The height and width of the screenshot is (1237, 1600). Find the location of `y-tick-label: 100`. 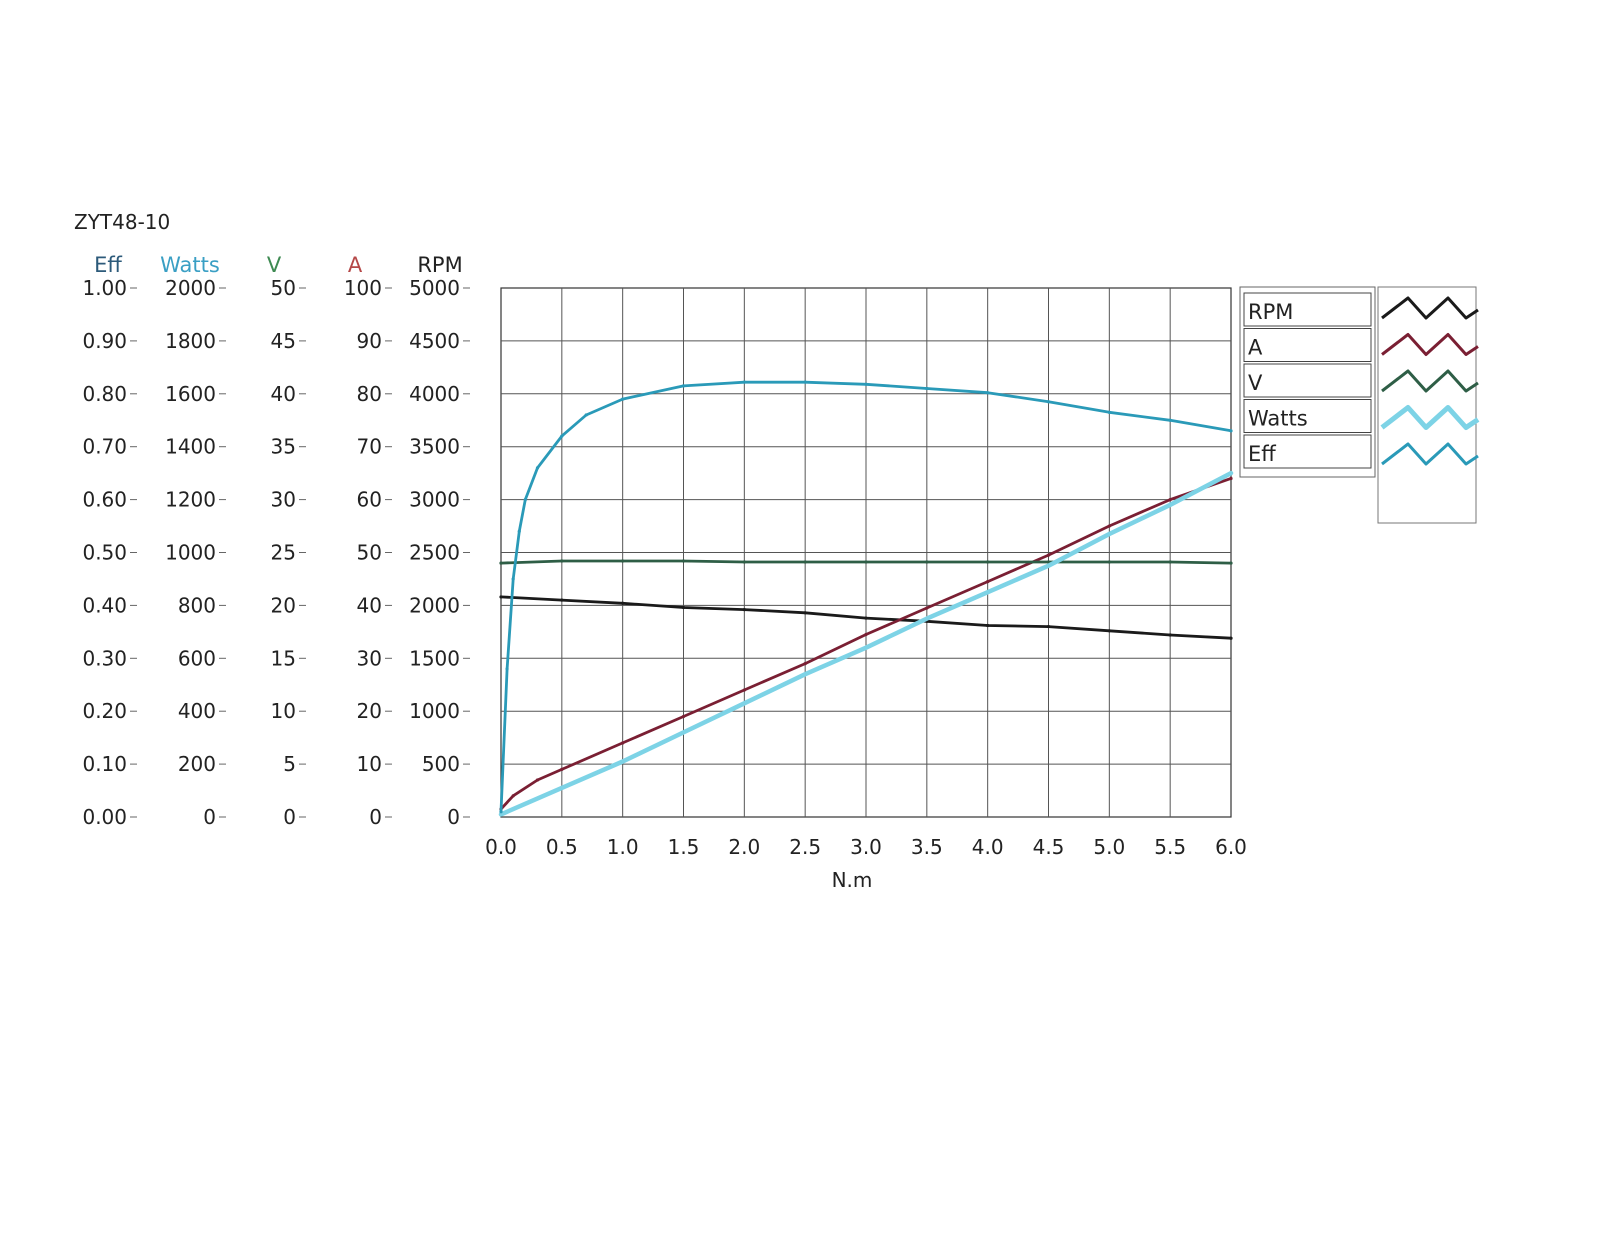

y-tick-label: 100 is located at coordinates (363, 288).